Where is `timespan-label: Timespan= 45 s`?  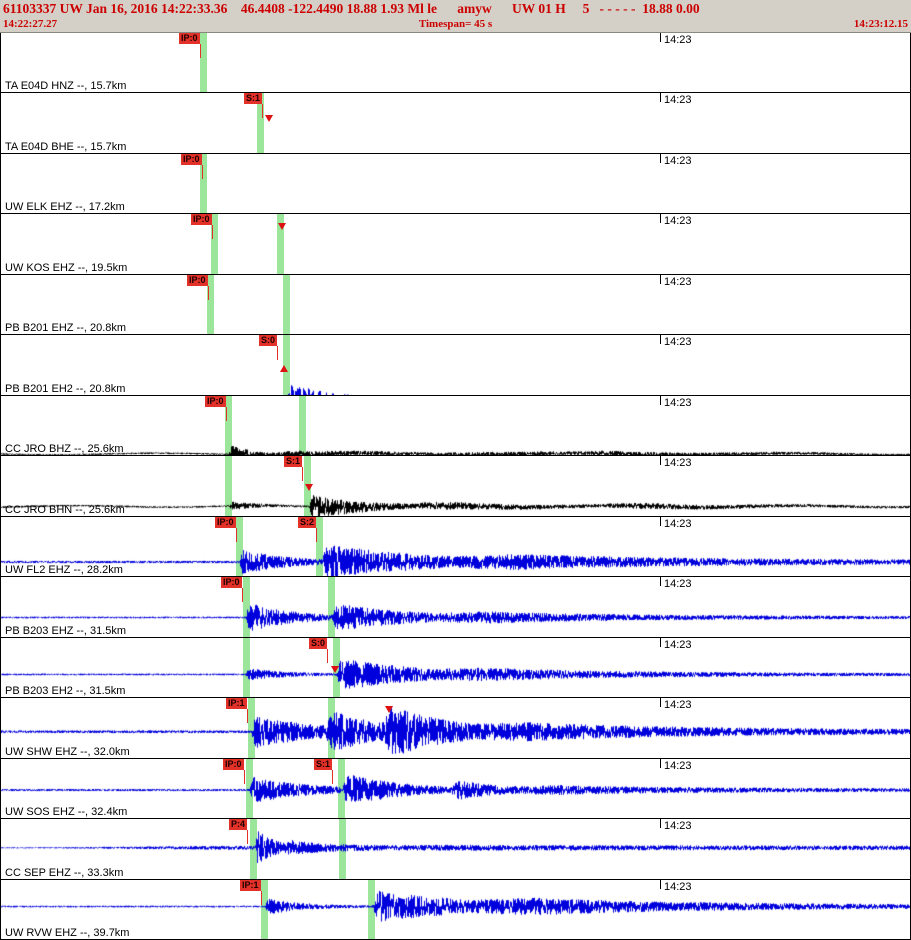 timespan-label: Timespan= 45 s is located at coordinates (455, 24).